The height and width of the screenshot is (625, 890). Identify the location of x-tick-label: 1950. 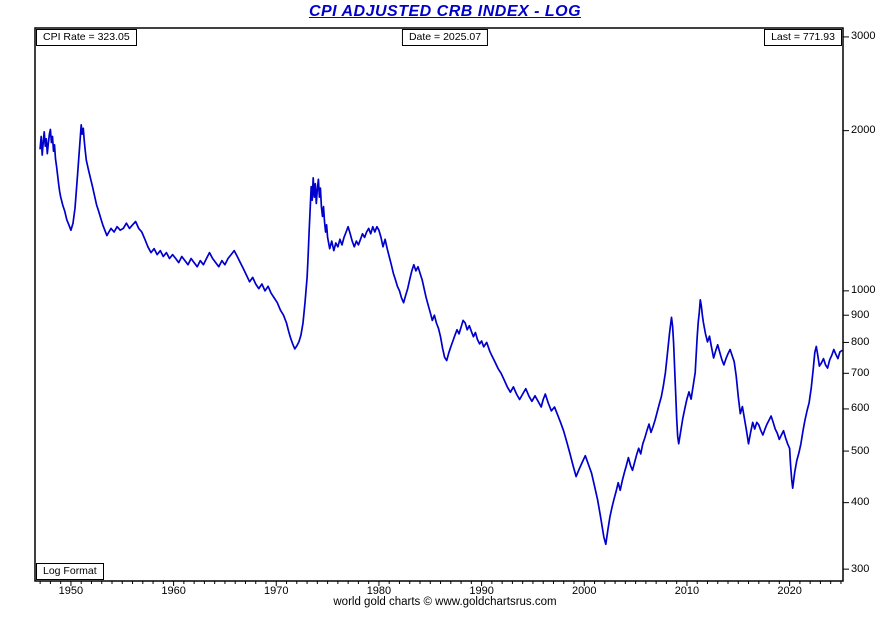
(71, 591).